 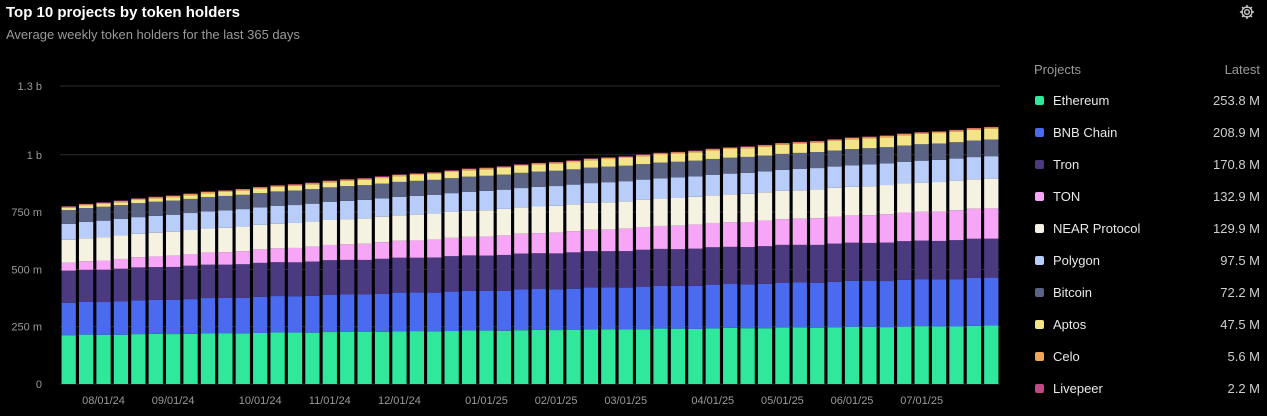 I want to click on gear-icon, so click(x=1247, y=12).